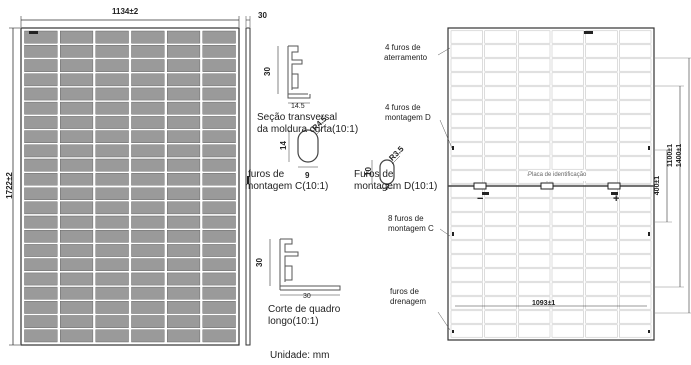 The width and height of the screenshot is (691, 365). Describe the element at coordinates (446, 134) in the screenshot. I see `mount-d-leader` at that location.